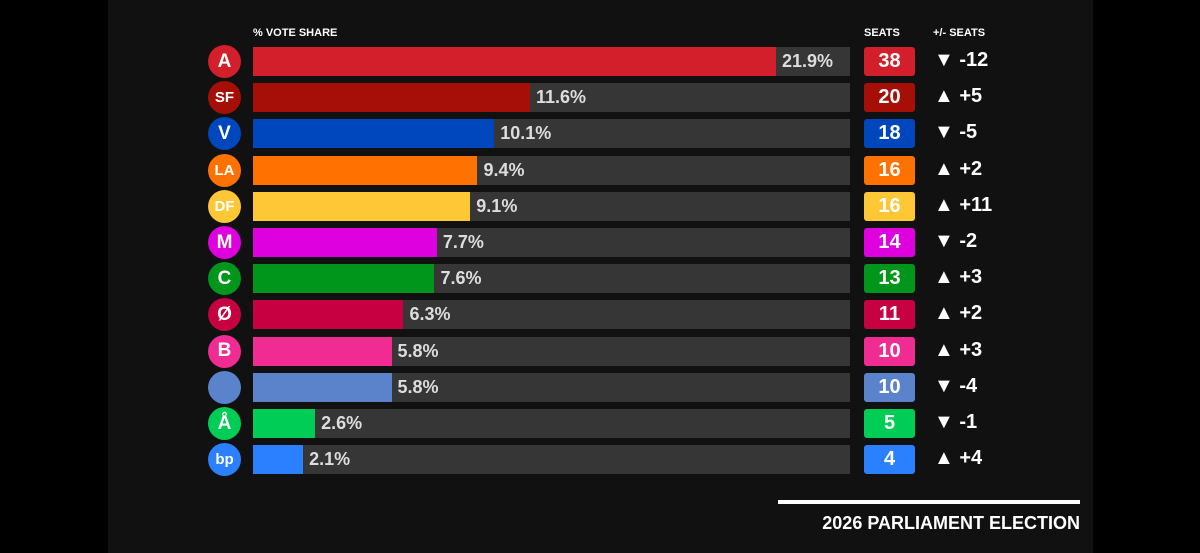  What do you see at coordinates (959, 33) in the screenshot?
I see `seat-change-header: +/- SEATS` at bounding box center [959, 33].